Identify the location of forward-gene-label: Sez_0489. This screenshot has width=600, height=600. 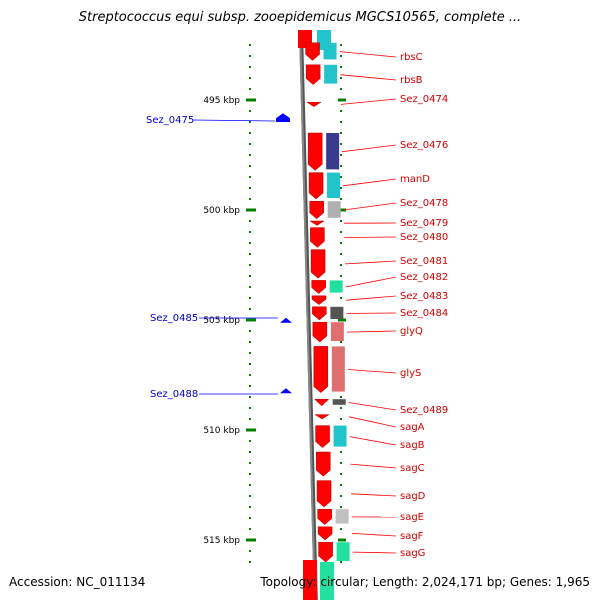
(424, 410).